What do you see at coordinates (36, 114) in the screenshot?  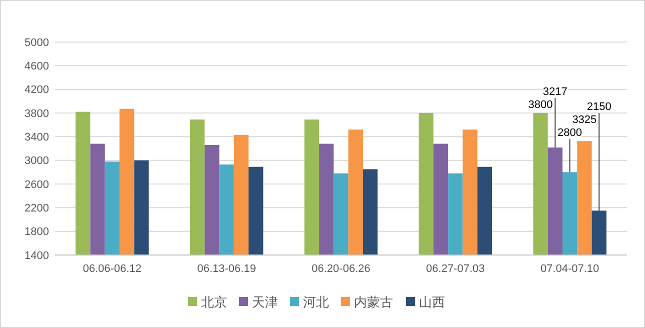 I see `y-tick-label: 3800` at bounding box center [36, 114].